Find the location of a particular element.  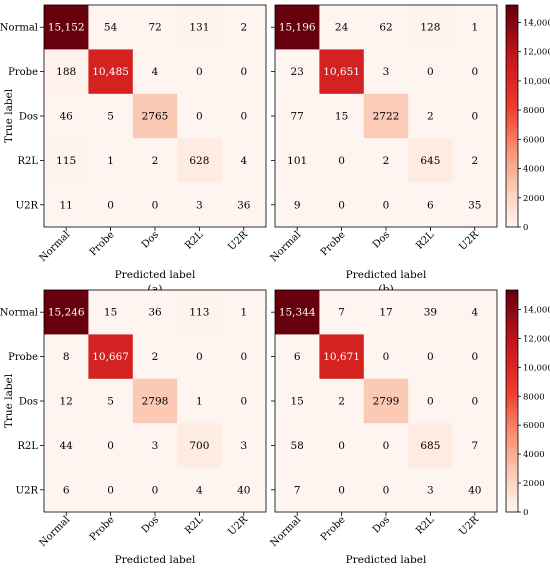

colorbar-tick-label: 14,000 is located at coordinates (536, 23).